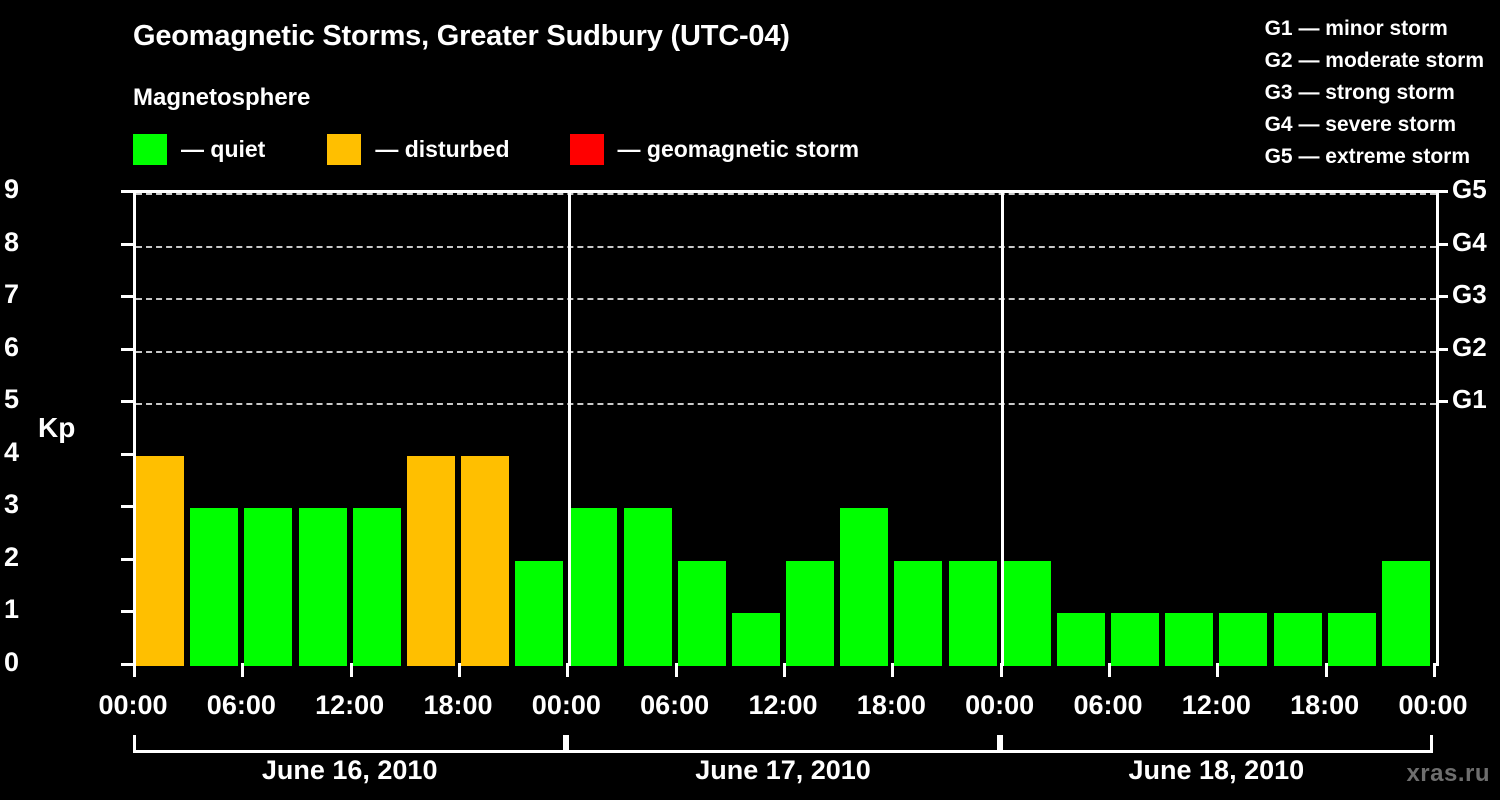 Image resolution: width=1500 pixels, height=800 pixels. I want to click on storm-swatch, so click(586, 149).